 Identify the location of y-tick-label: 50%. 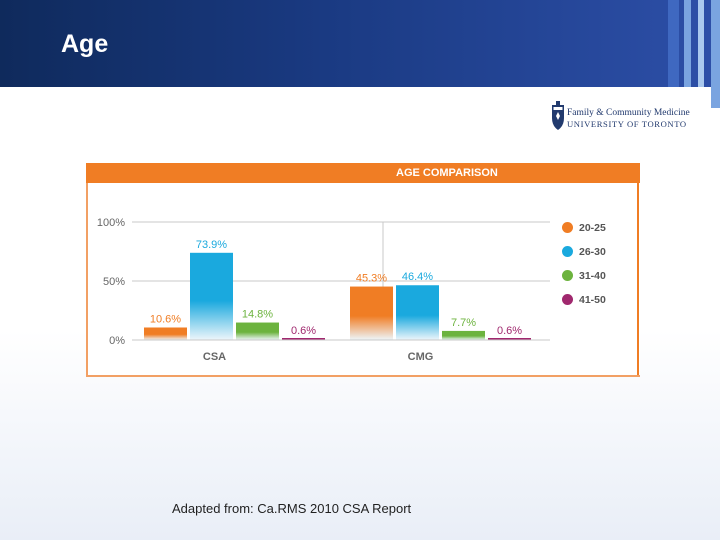
(114, 282).